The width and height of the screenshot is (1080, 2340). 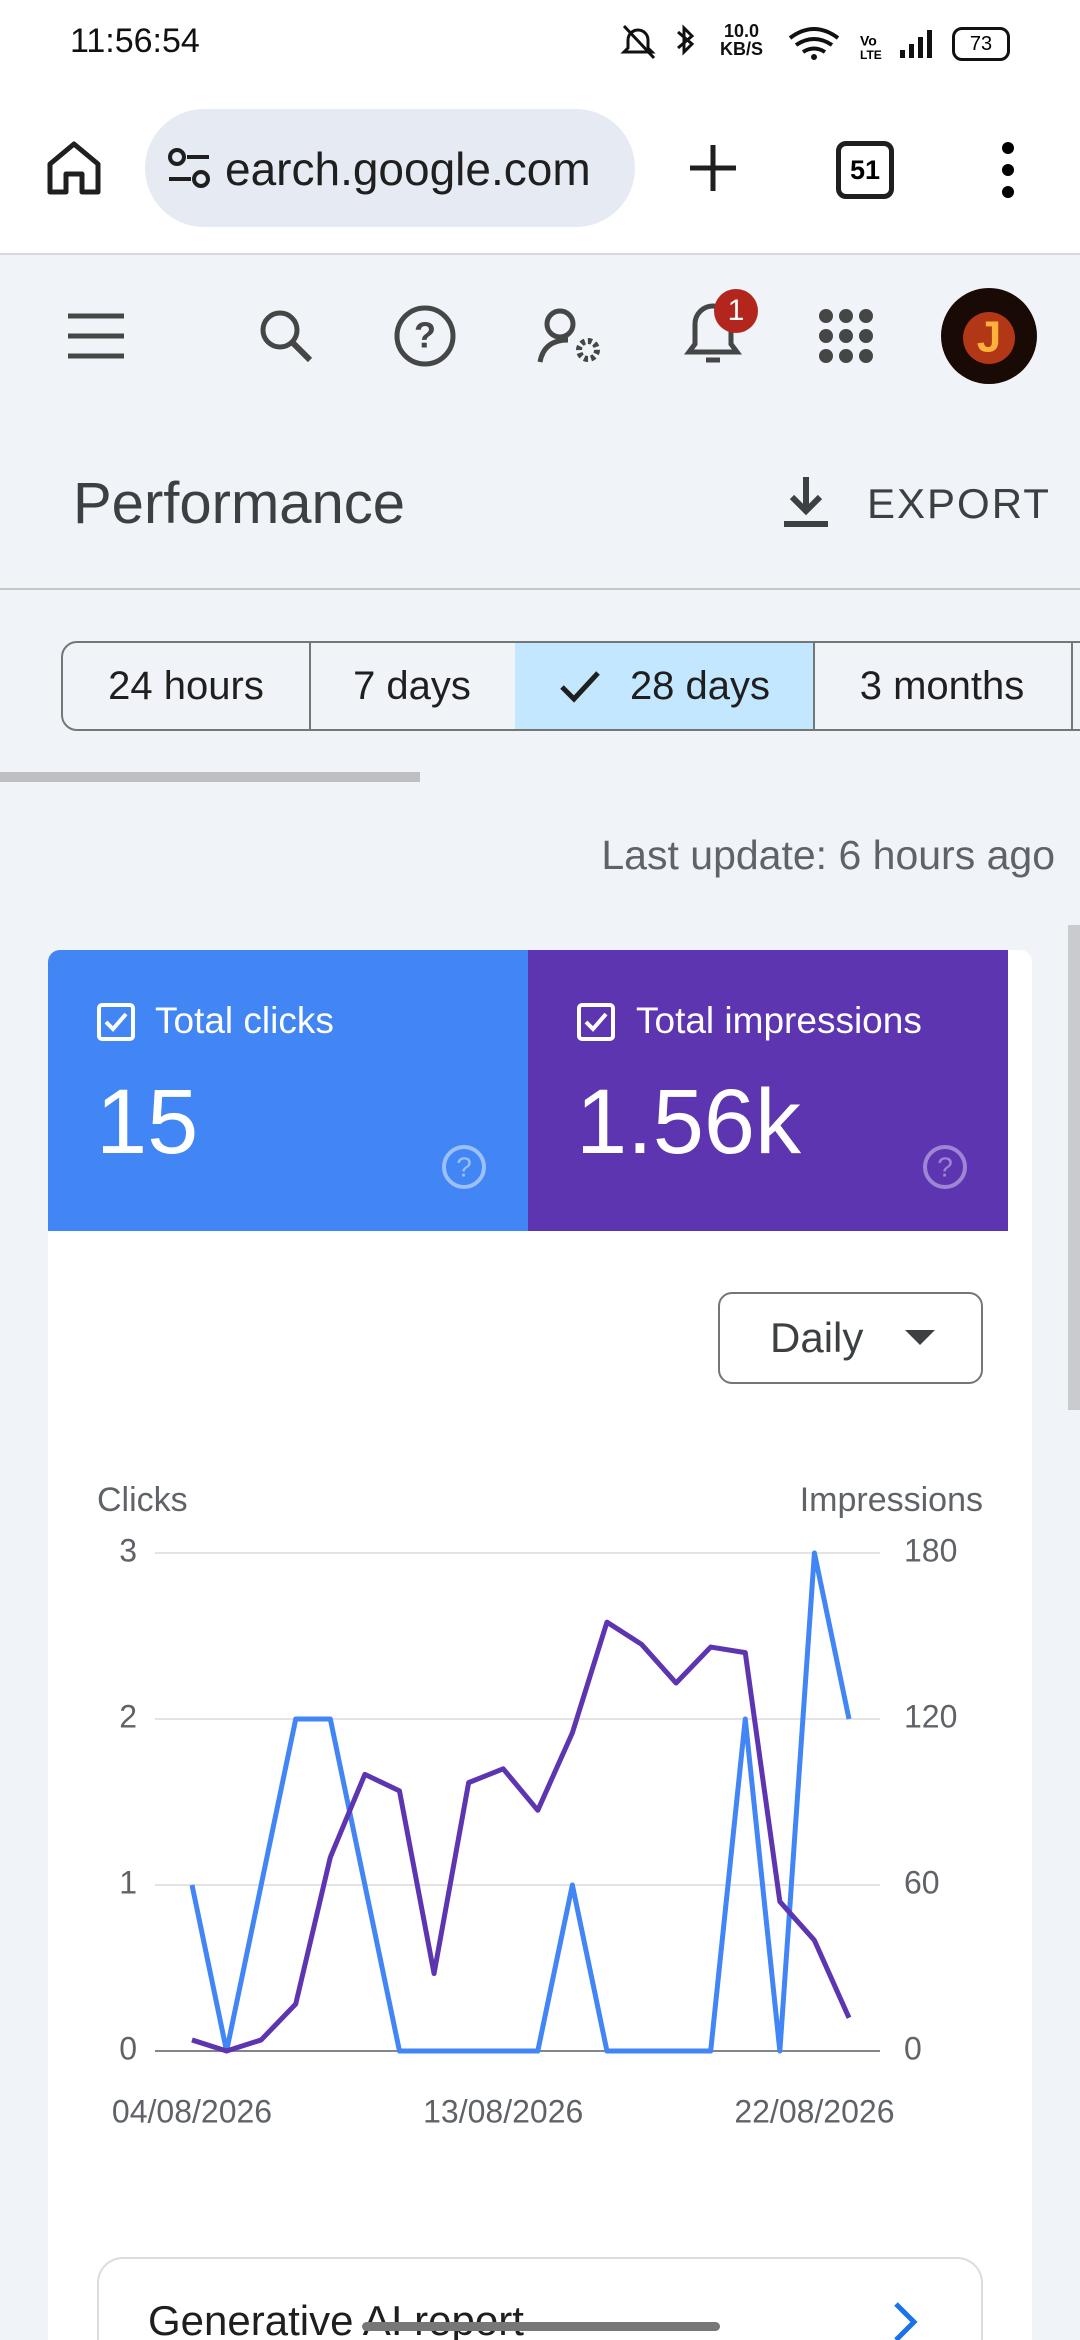 I want to click on x-tick-label: 13/08/2026, so click(x=503, y=2111).